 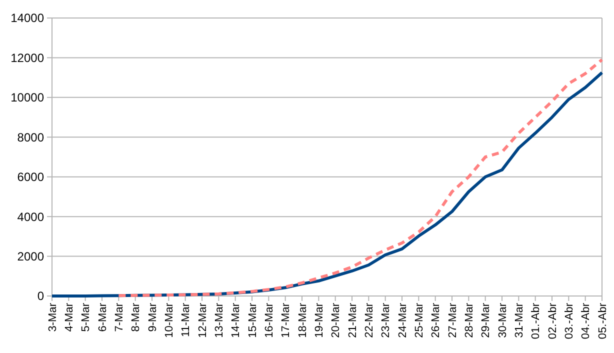 What do you see at coordinates (236, 320) in the screenshot?
I see `x-tick-label: 14-Mar` at bounding box center [236, 320].